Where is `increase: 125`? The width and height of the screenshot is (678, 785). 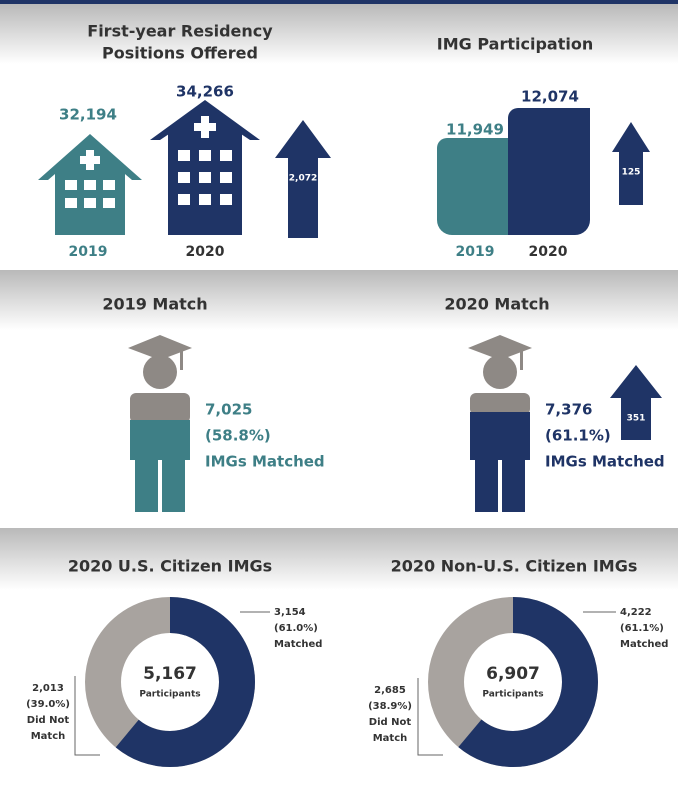
increase: 125 is located at coordinates (631, 173).